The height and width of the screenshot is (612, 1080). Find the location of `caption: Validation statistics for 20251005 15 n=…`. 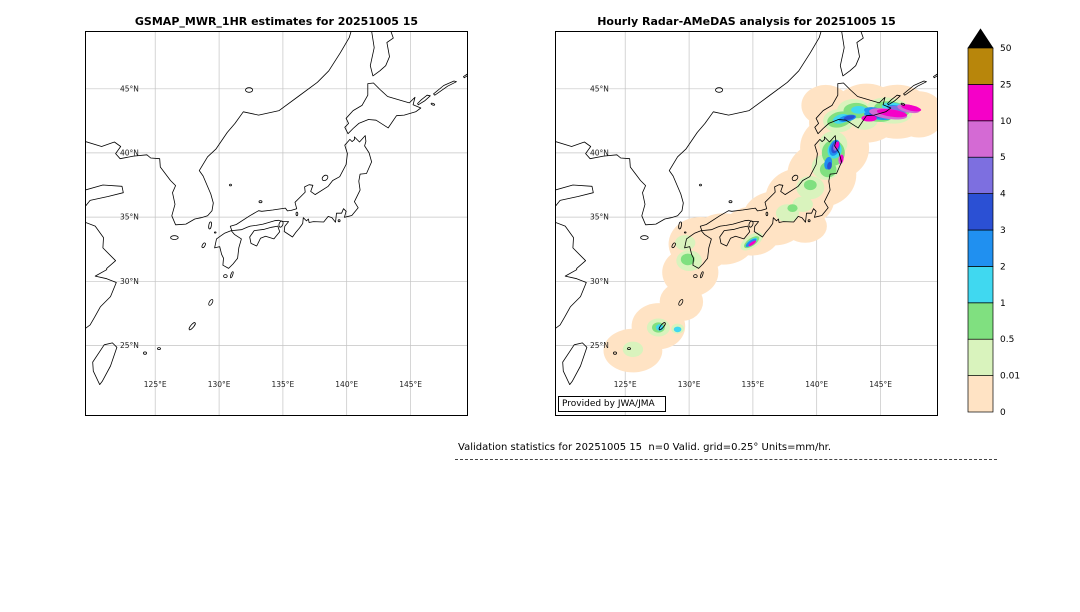

caption: Validation statistics for 20251005 15 n=… is located at coordinates (644, 447).